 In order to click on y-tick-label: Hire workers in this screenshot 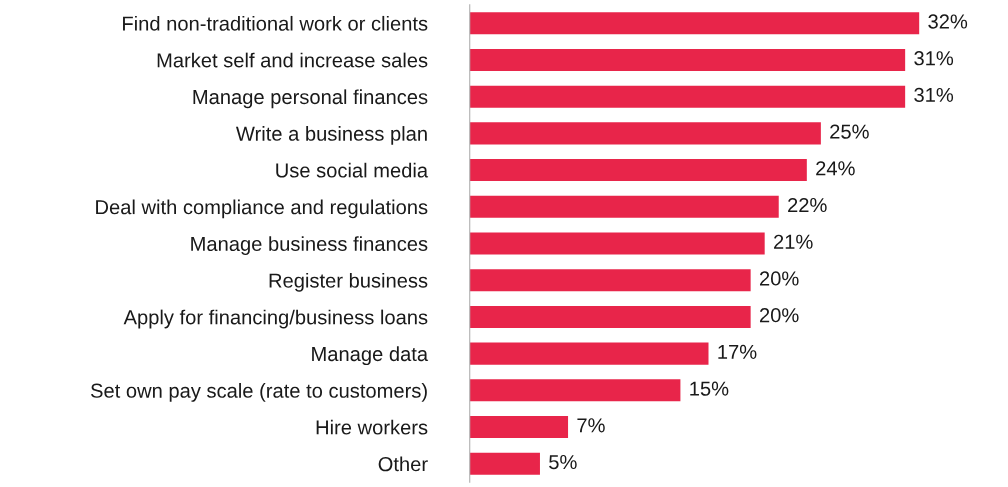, I will do `click(372, 427)`.